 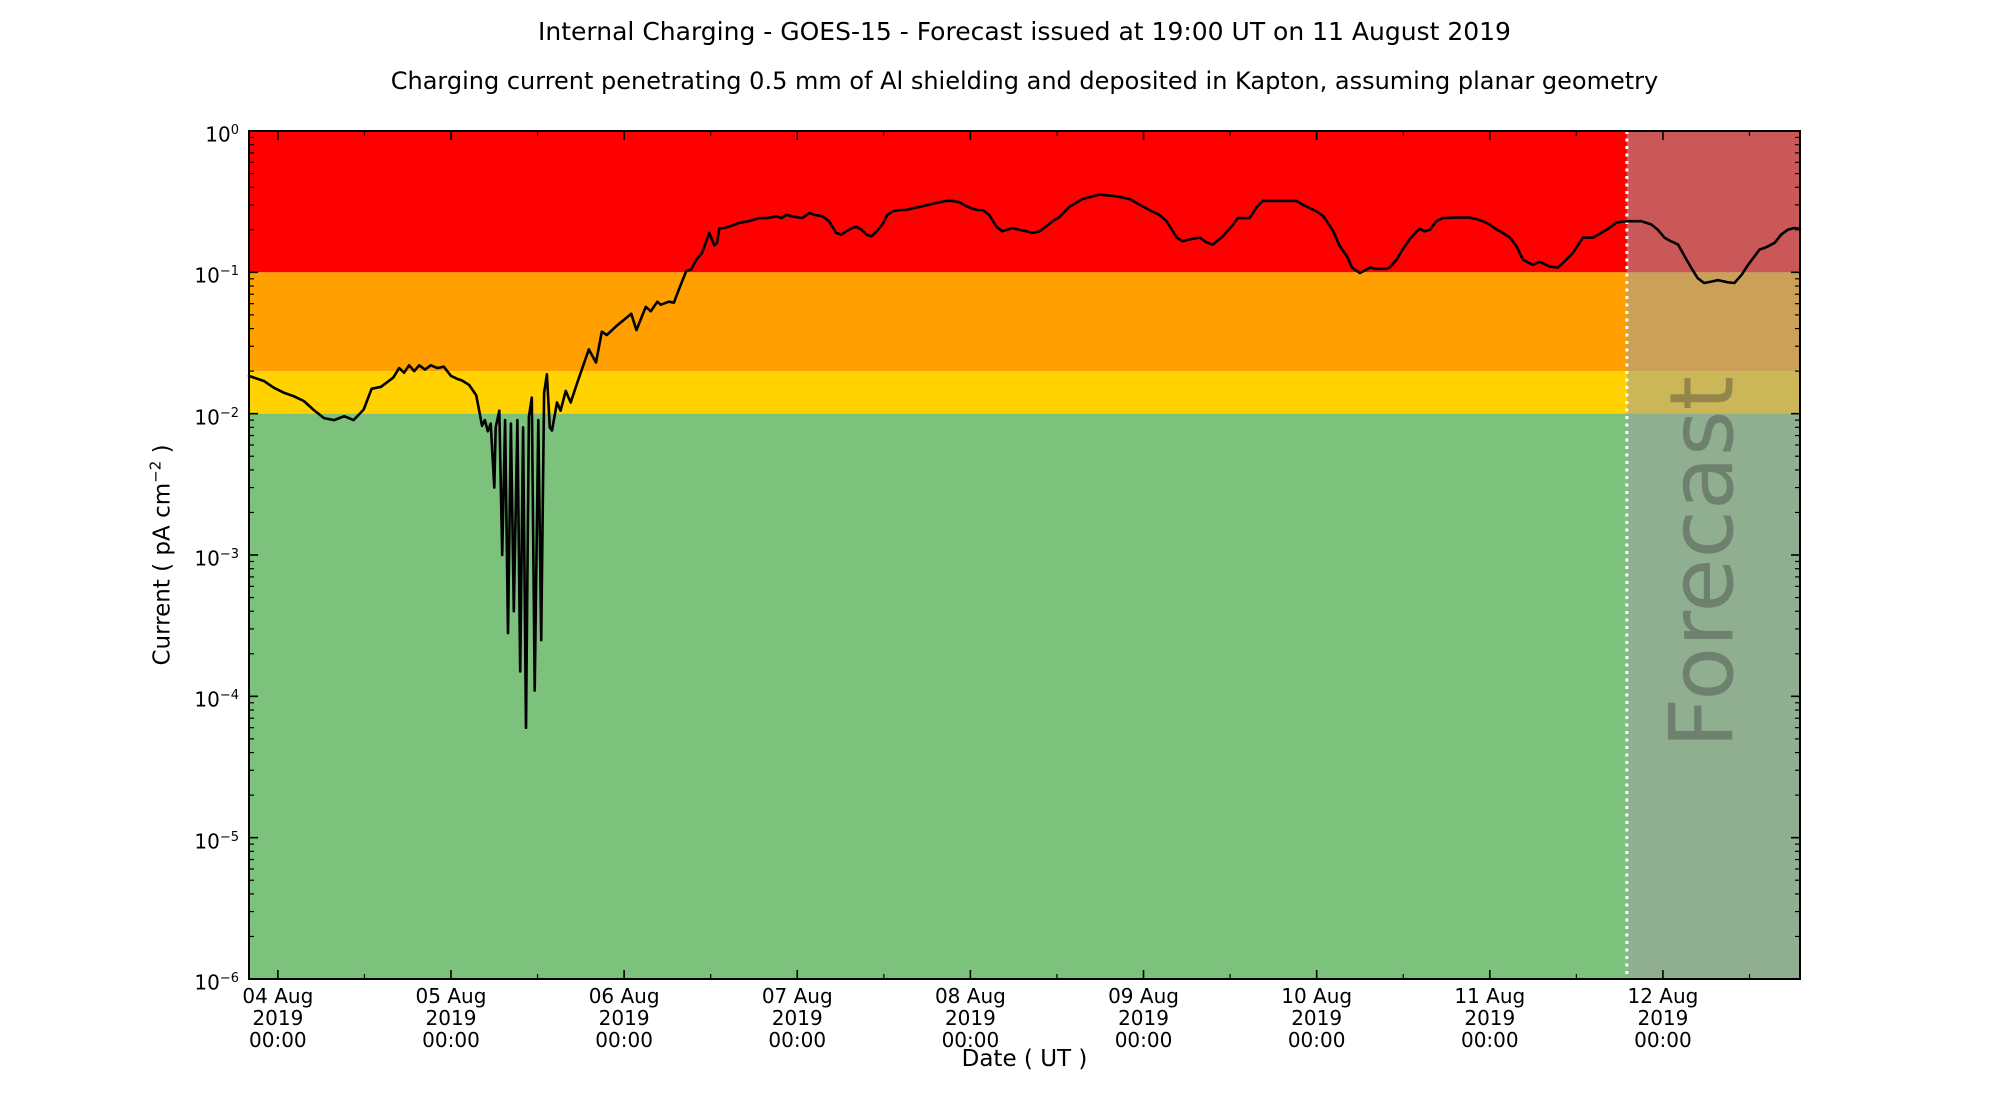 I want to click on y-axis-title: Current ( pA cm−2 ), so click(x=161, y=554).